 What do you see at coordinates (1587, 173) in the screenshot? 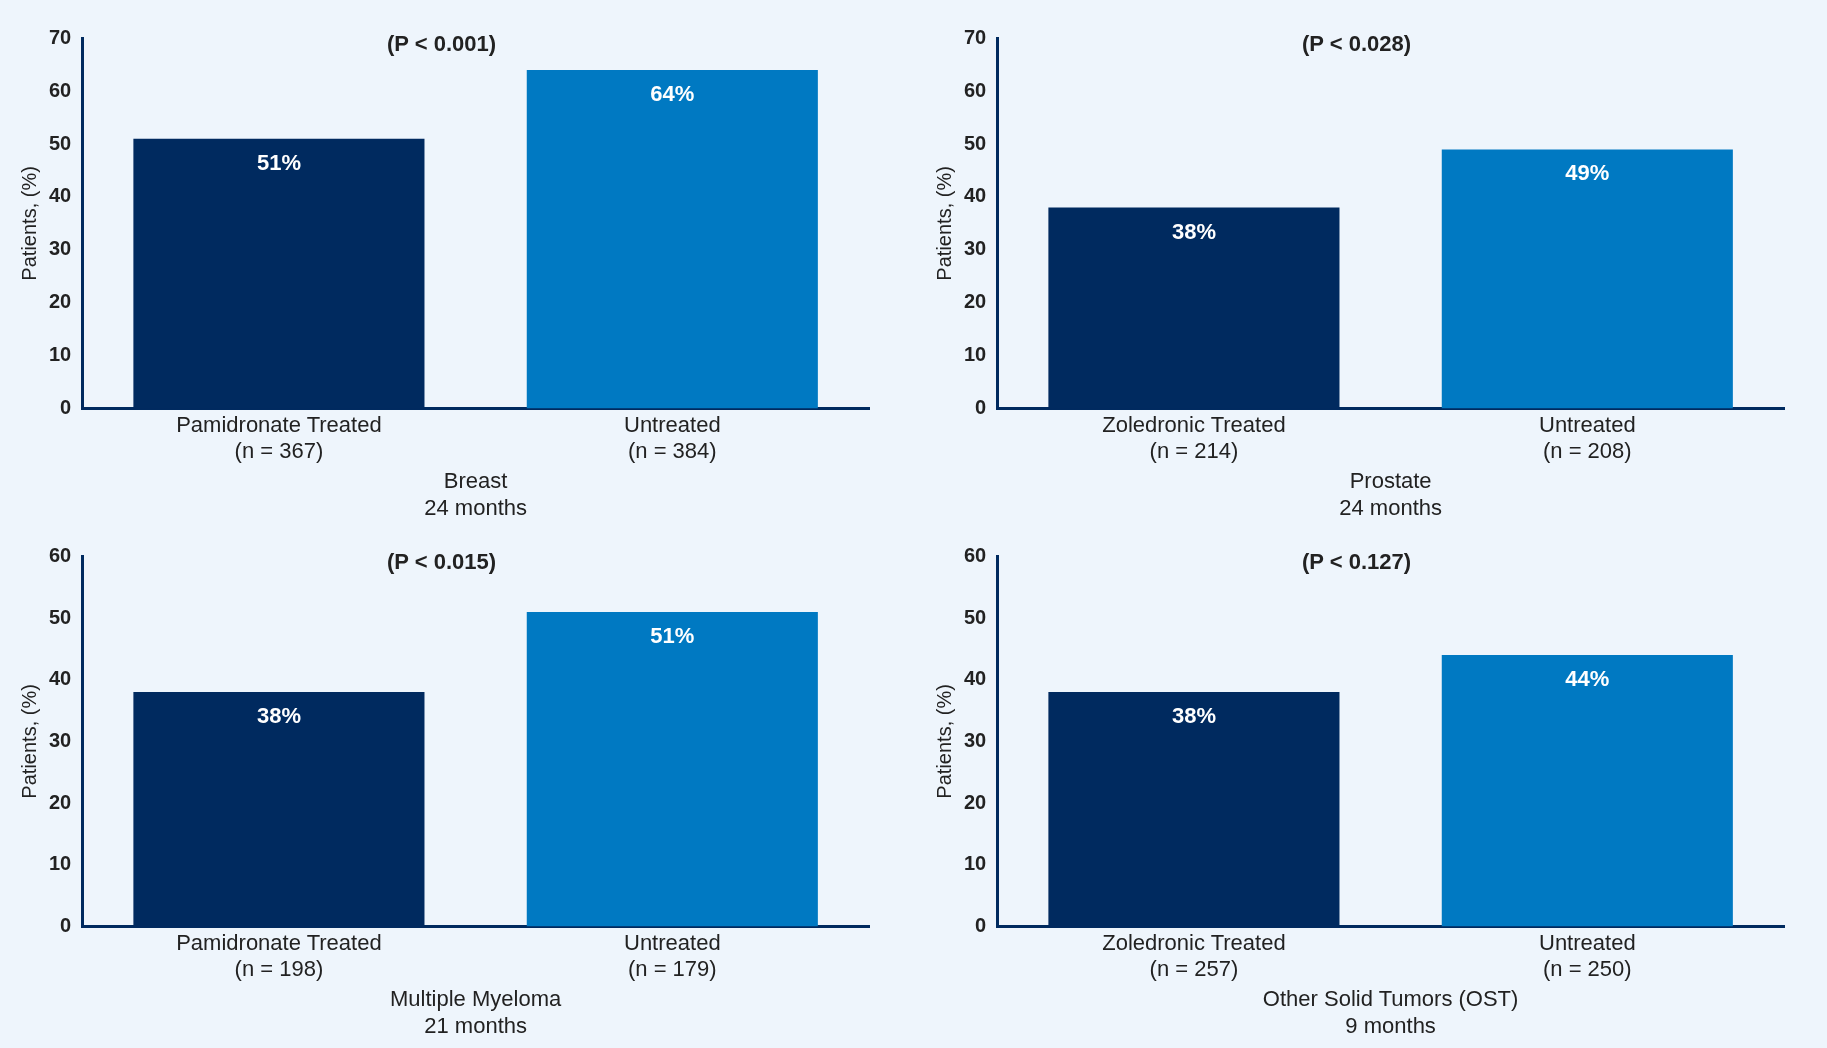
I see `data-label: 49%` at bounding box center [1587, 173].